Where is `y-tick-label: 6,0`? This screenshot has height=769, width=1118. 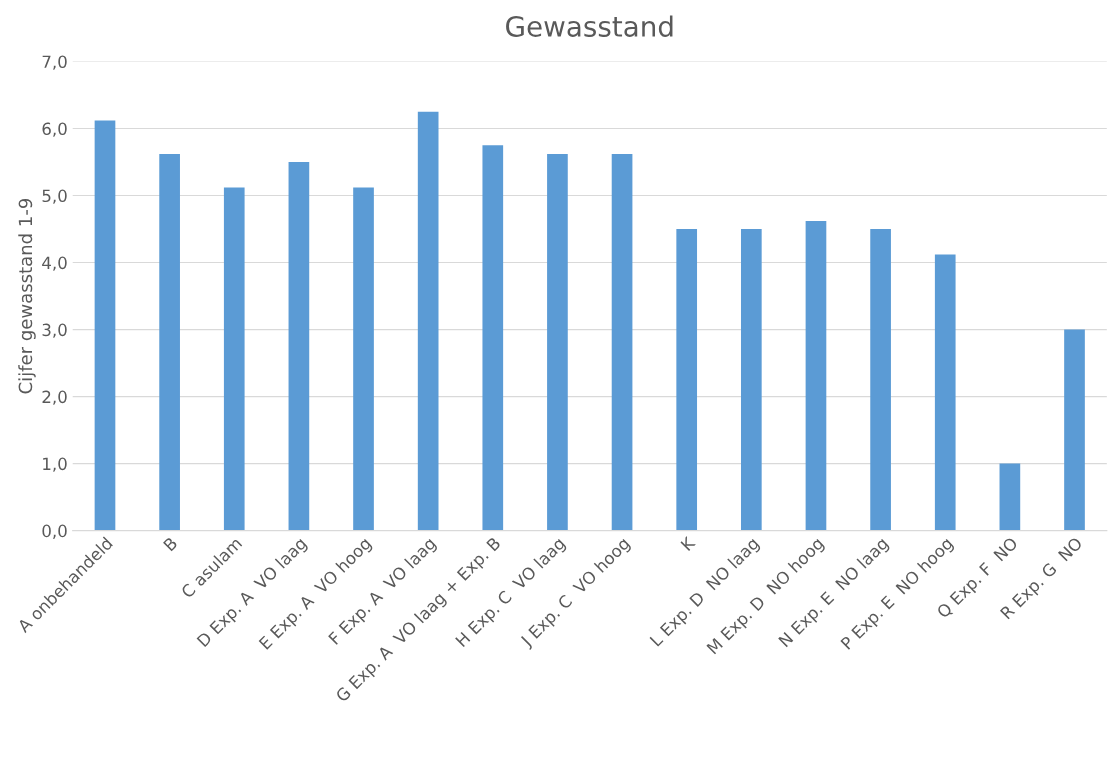
y-tick-label: 6,0 is located at coordinates (54, 129).